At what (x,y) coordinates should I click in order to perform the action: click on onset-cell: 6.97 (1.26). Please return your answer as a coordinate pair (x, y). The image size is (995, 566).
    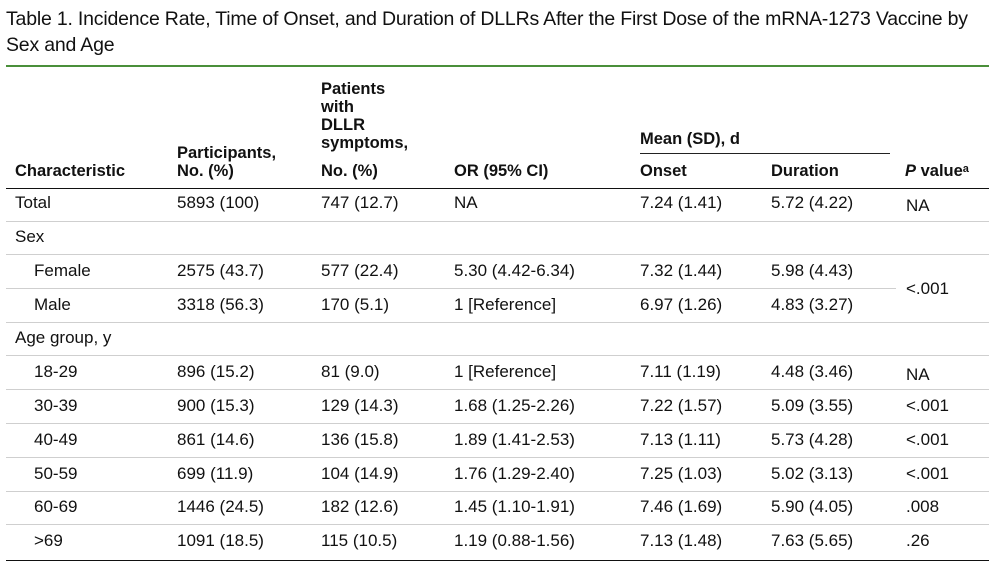
    Looking at the image, I should click on (681, 304).